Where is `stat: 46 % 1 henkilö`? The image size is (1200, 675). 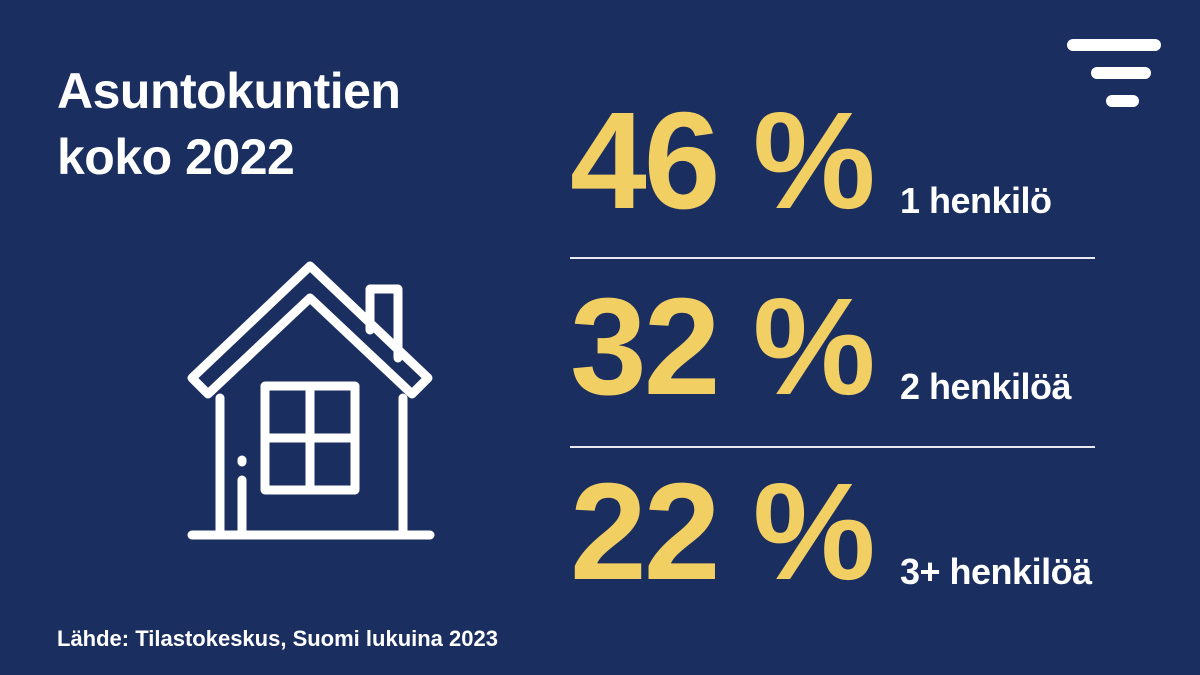
stat: 46 % 1 henkilö is located at coordinates (850, 161).